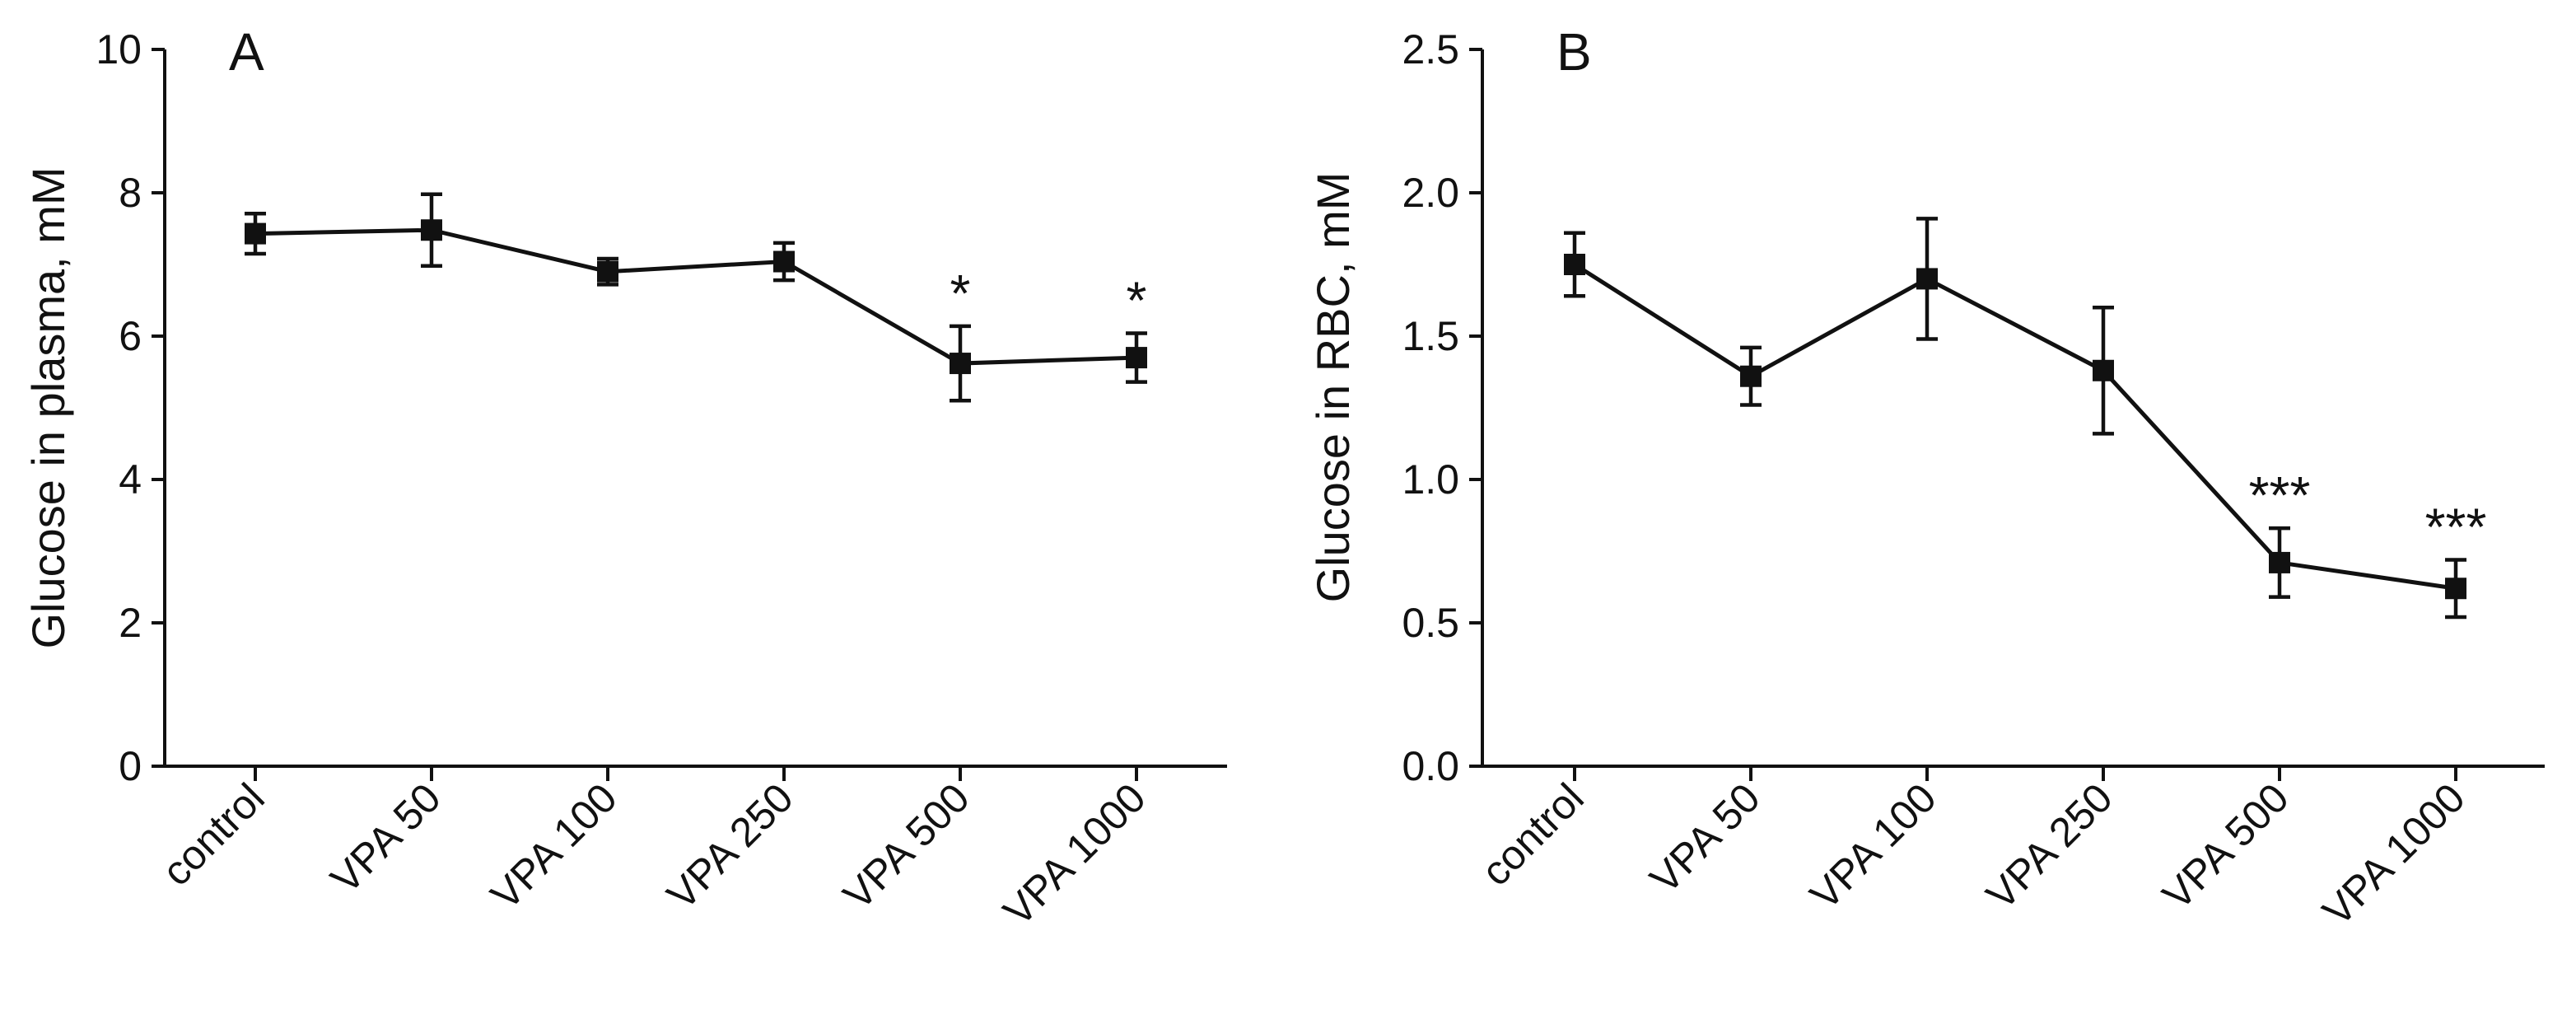 The height and width of the screenshot is (1015, 2576). I want to click on y-tick-label: 8, so click(130, 193).